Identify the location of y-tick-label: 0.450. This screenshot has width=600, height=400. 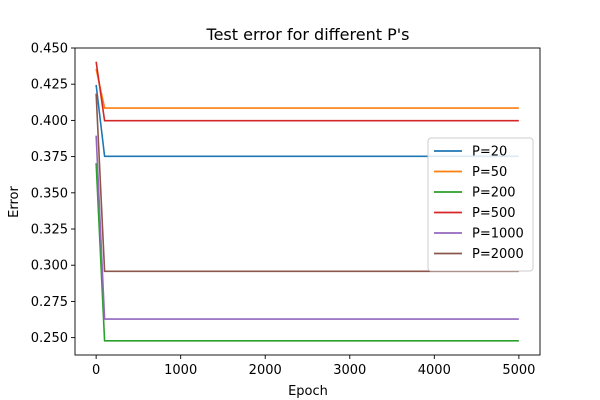
(49, 49).